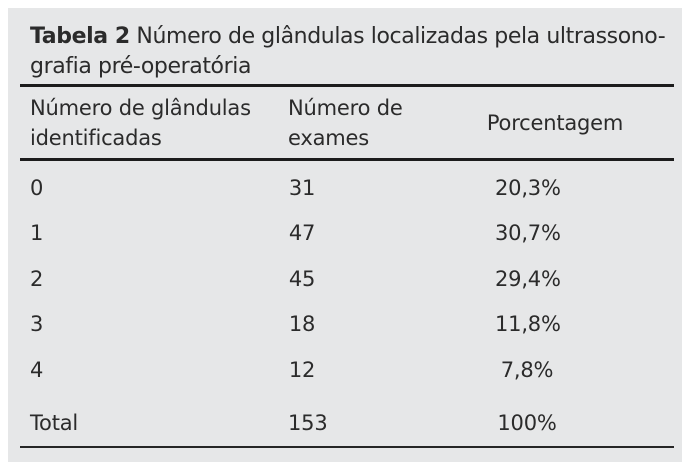  I want to click on cell-glands: 2, so click(37, 278).